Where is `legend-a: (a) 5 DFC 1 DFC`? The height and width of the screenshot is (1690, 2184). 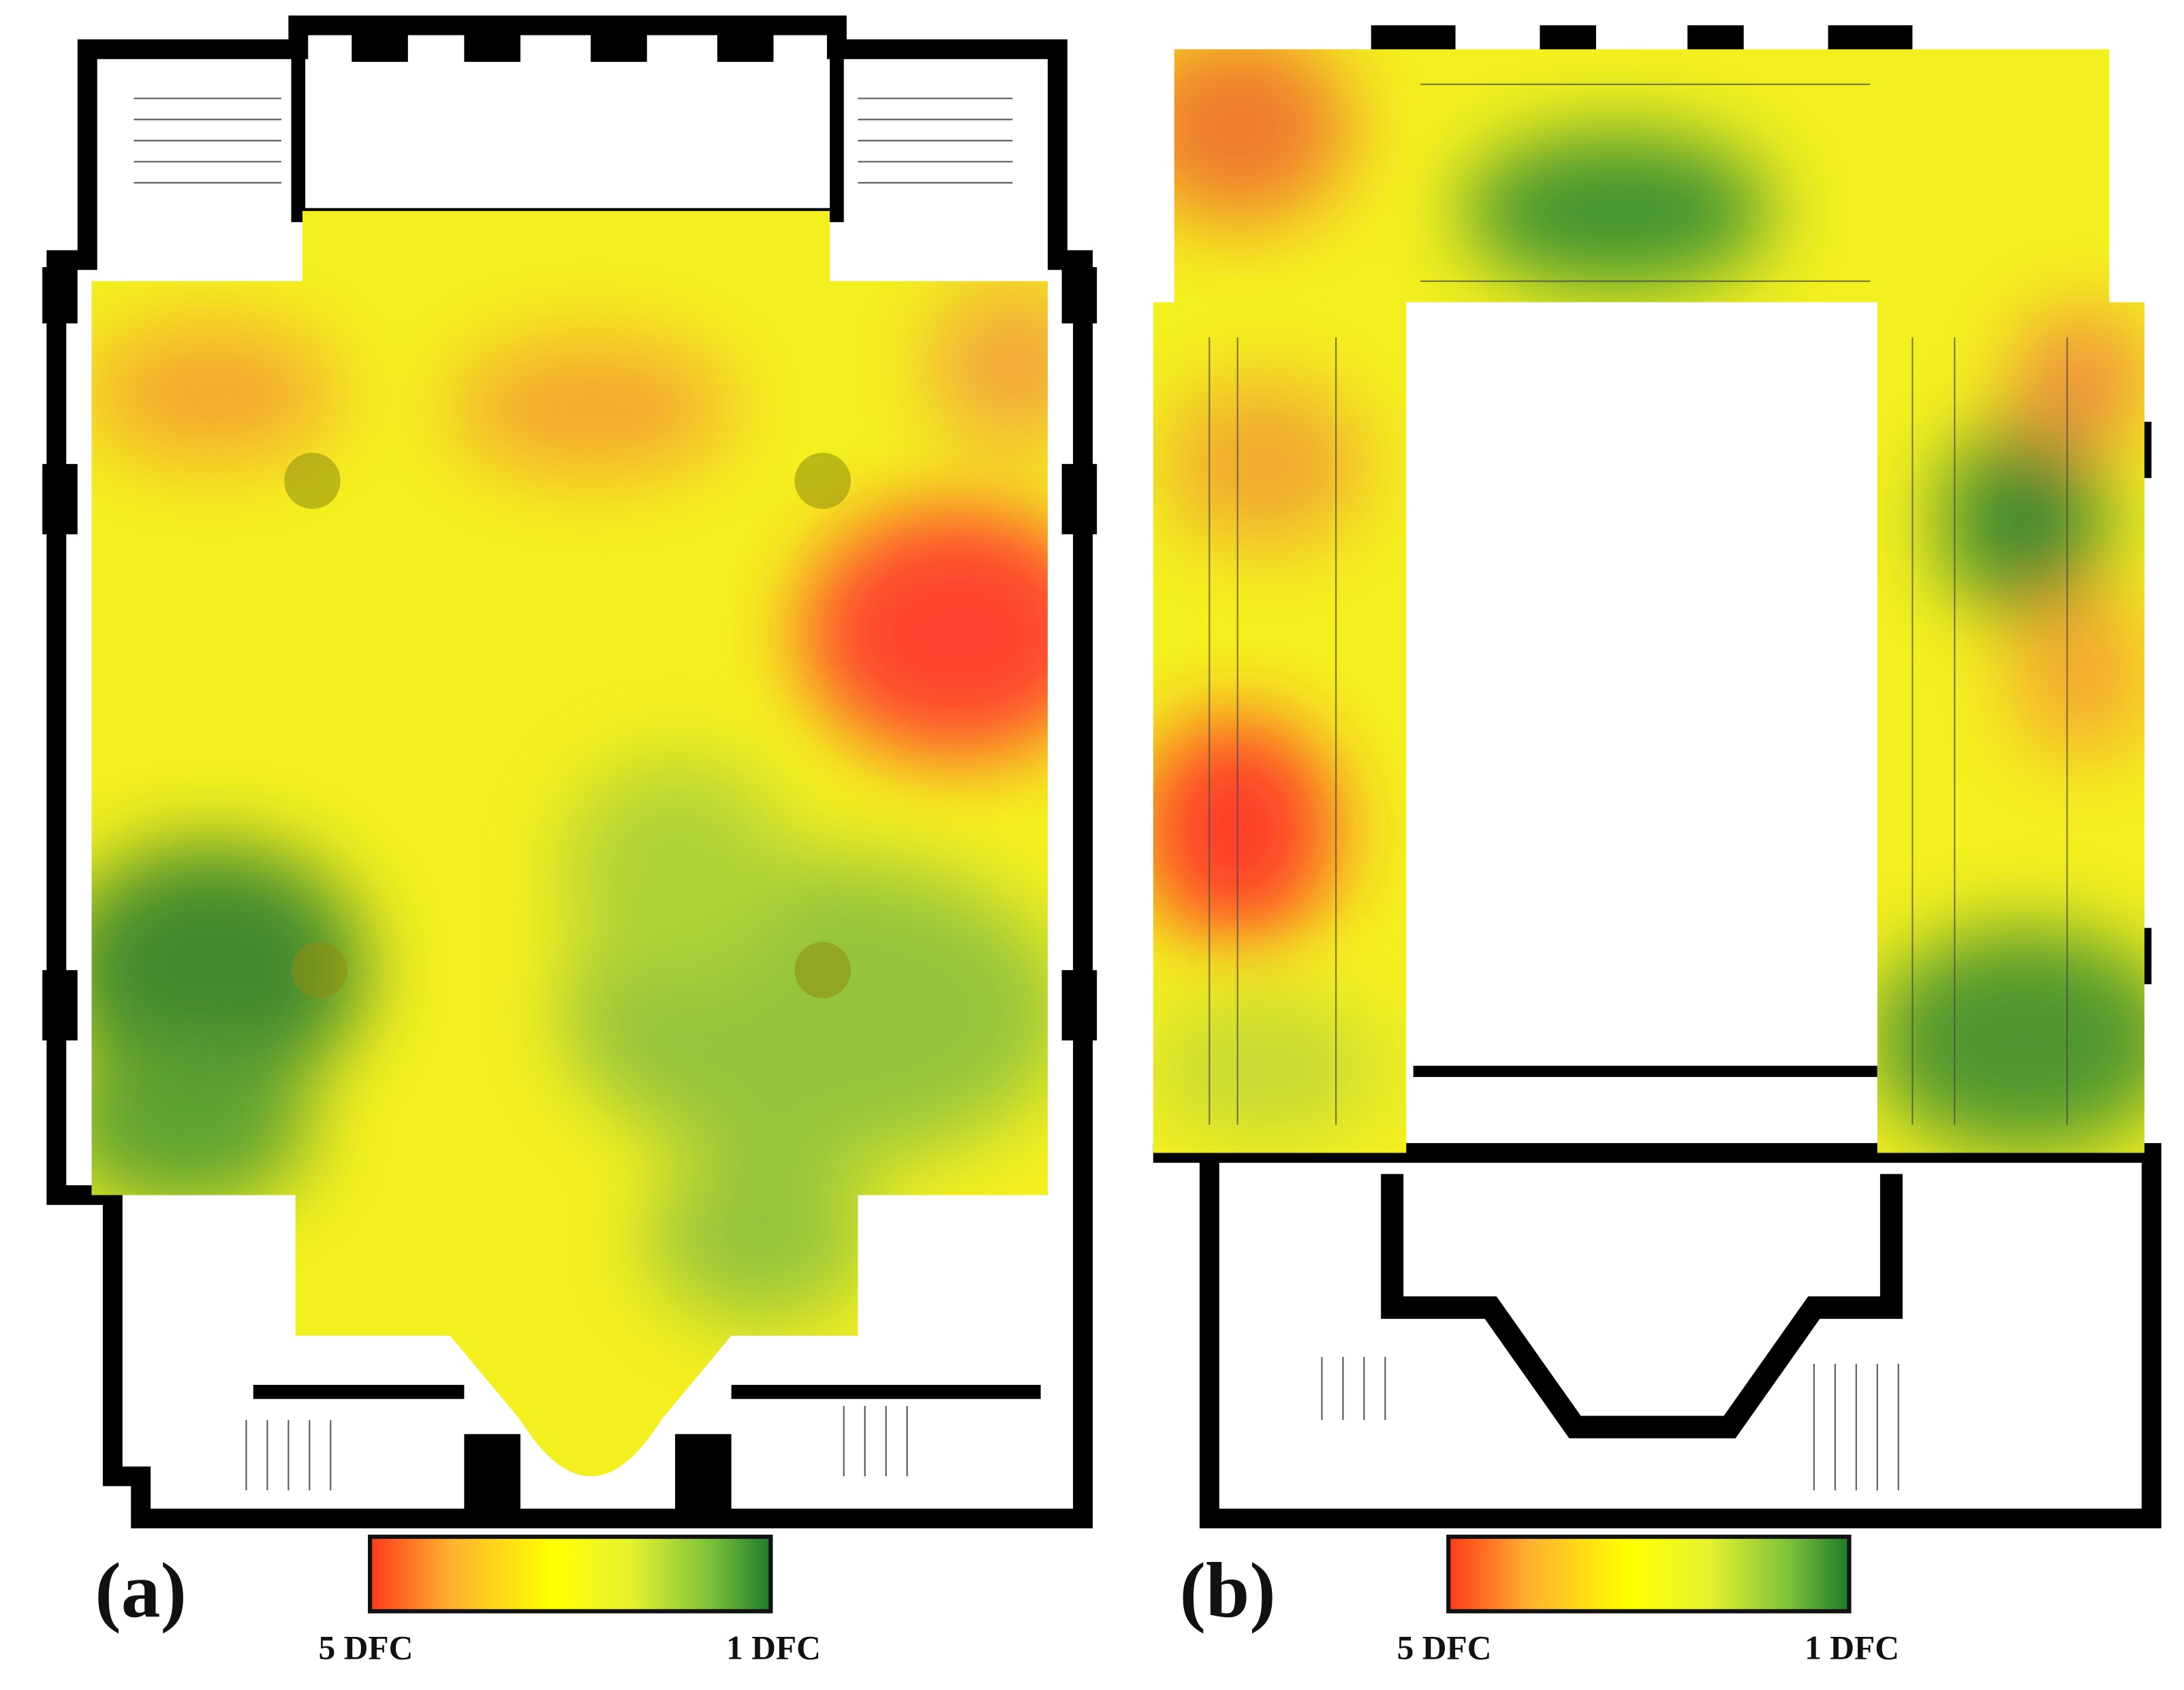 legend-a: (a) 5 DFC 1 DFC is located at coordinates (458, 1600).